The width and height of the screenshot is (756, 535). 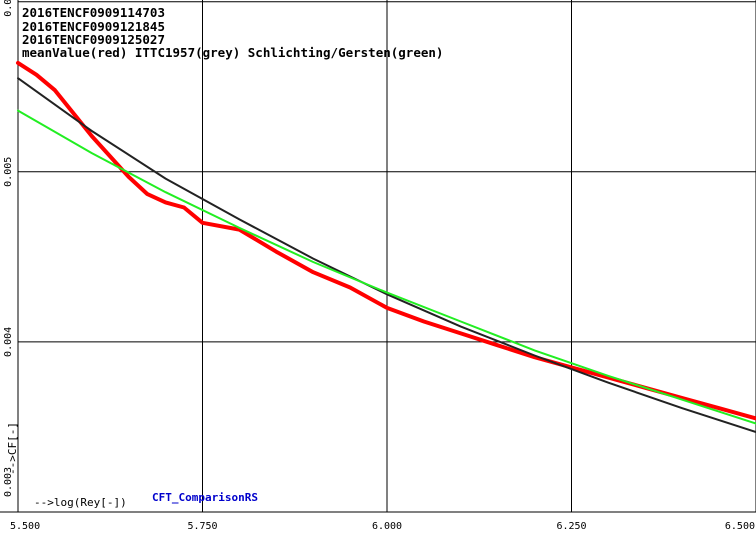 I want to click on title-line-1: 2016TENCF0909114703, so click(x=93, y=12).